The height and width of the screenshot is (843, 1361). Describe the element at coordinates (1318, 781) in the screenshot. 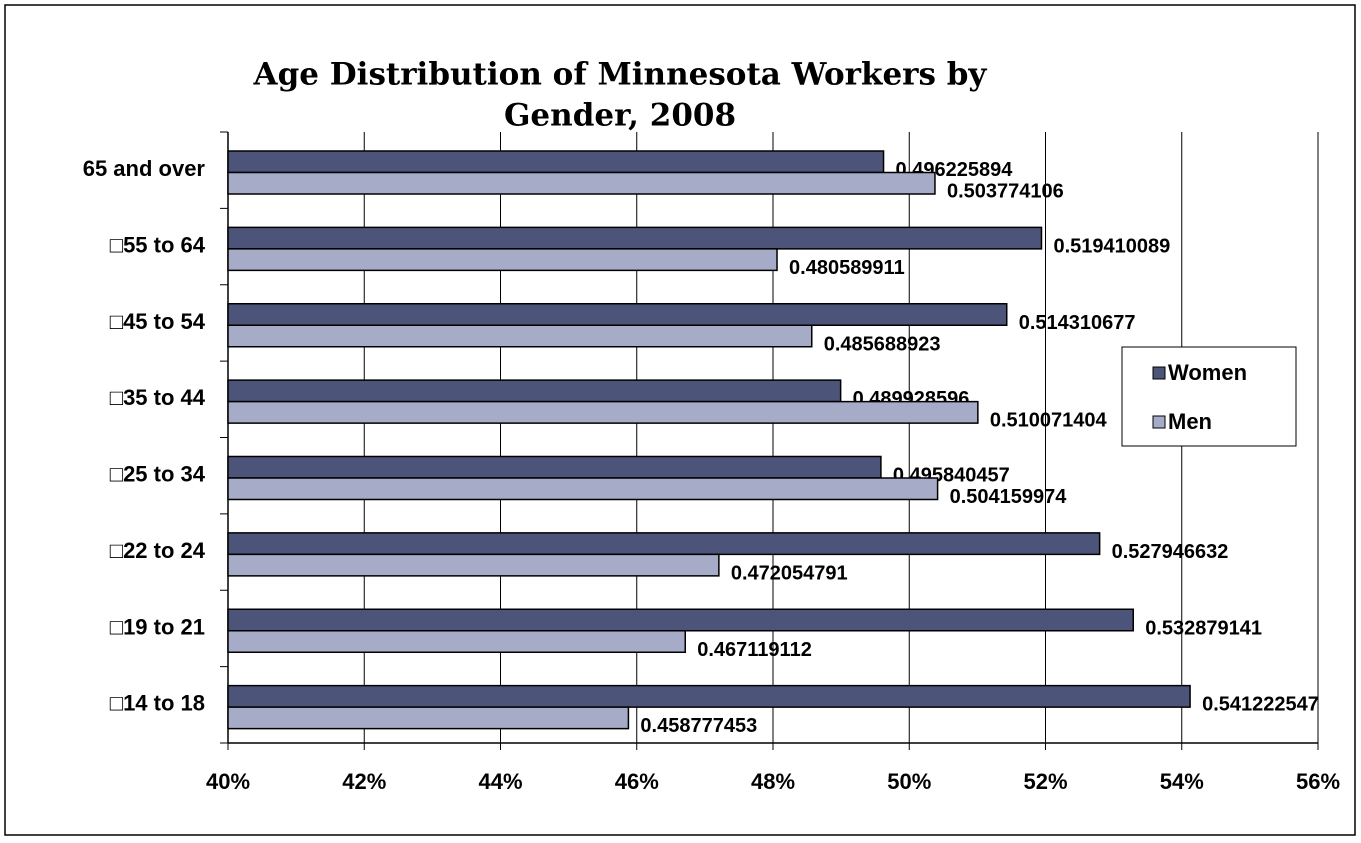

I see `x-tick-label: 56%` at that location.